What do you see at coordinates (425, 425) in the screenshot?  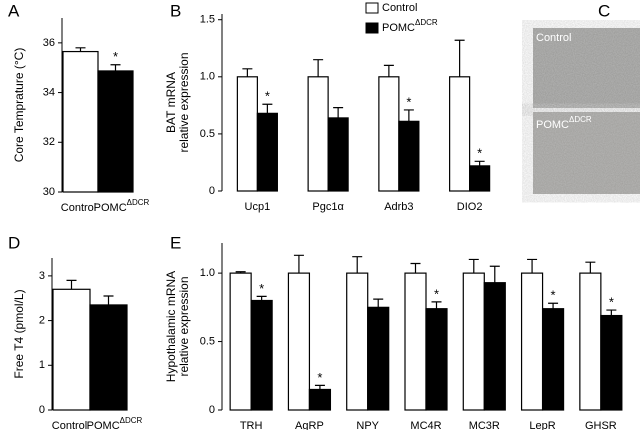 I see `x-tick-label: MC4R` at bounding box center [425, 425].